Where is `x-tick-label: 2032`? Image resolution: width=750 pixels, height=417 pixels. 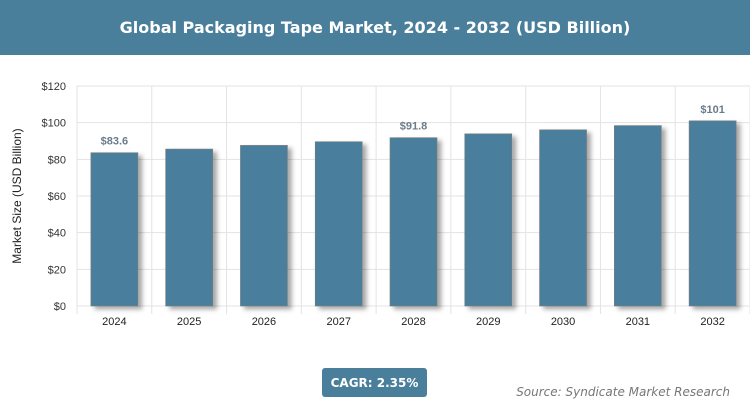
x-tick-label: 2032 is located at coordinates (712, 322).